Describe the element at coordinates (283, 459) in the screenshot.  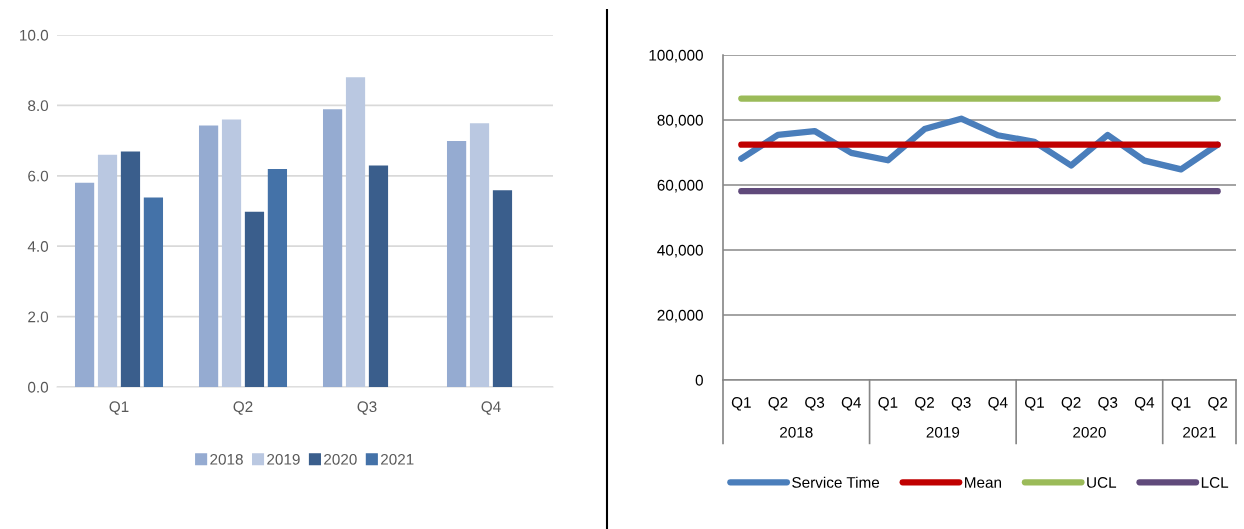
I see `legend-label: 2019` at that location.